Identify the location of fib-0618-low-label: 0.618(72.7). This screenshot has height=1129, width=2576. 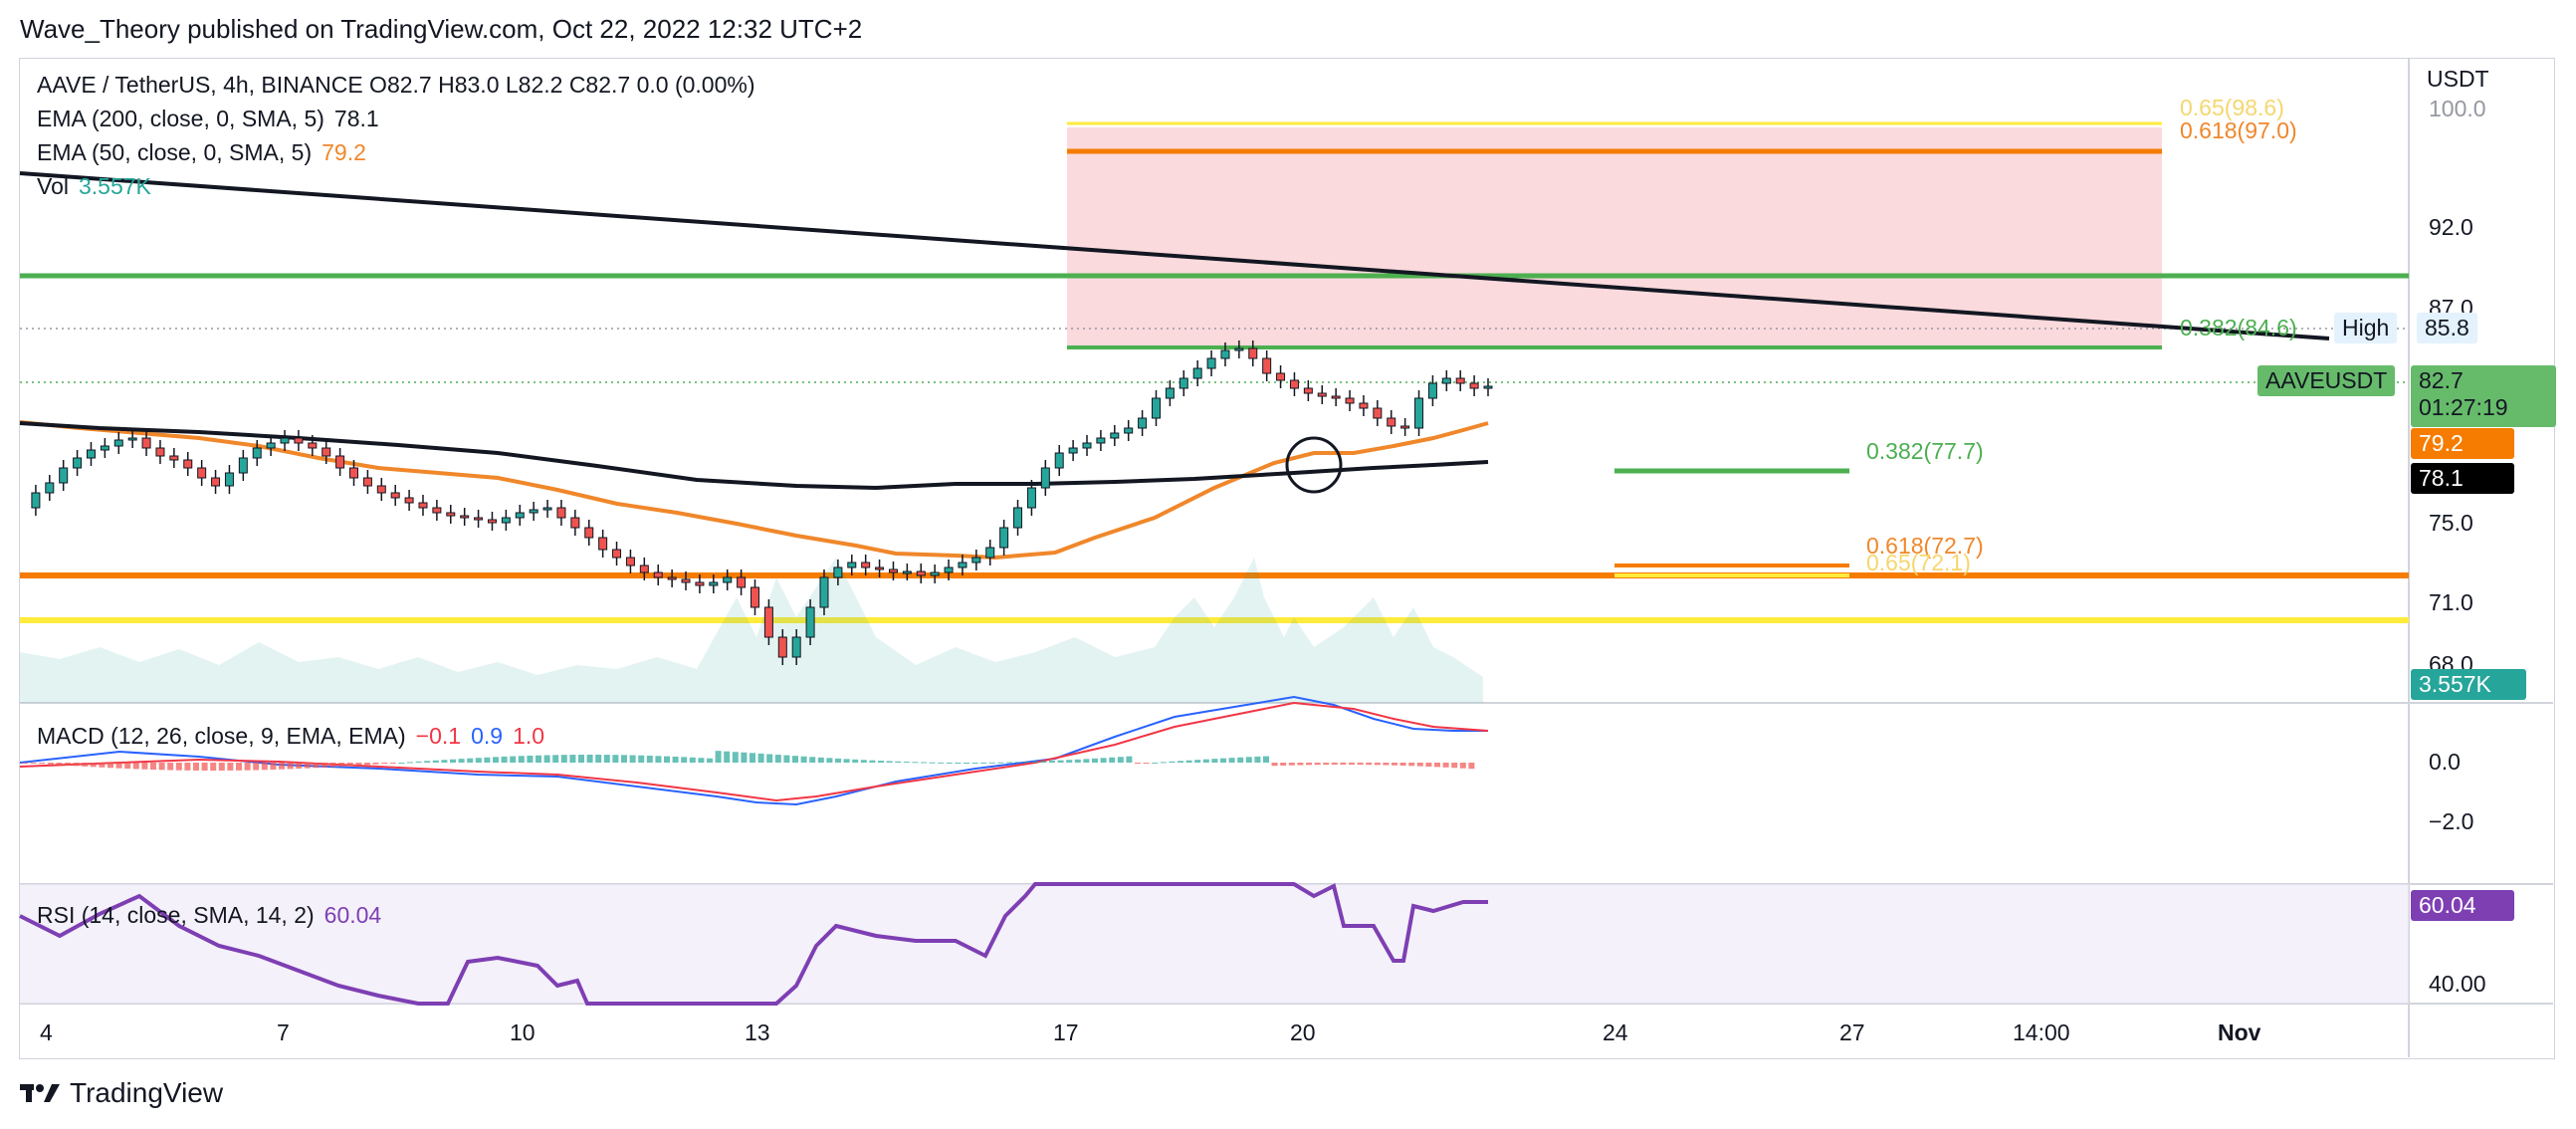
(1925, 546).